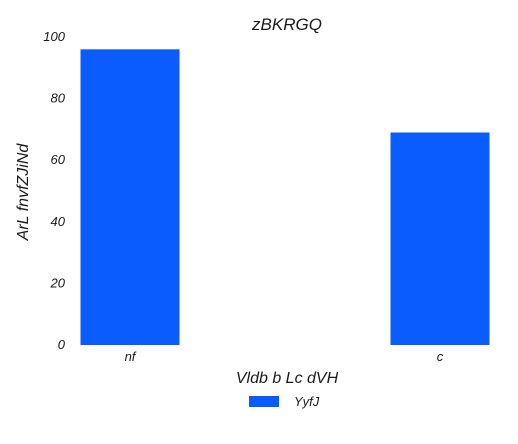 This screenshot has width=518, height=444. What do you see at coordinates (62, 344) in the screenshot?
I see `y-tick-label: 0` at bounding box center [62, 344].